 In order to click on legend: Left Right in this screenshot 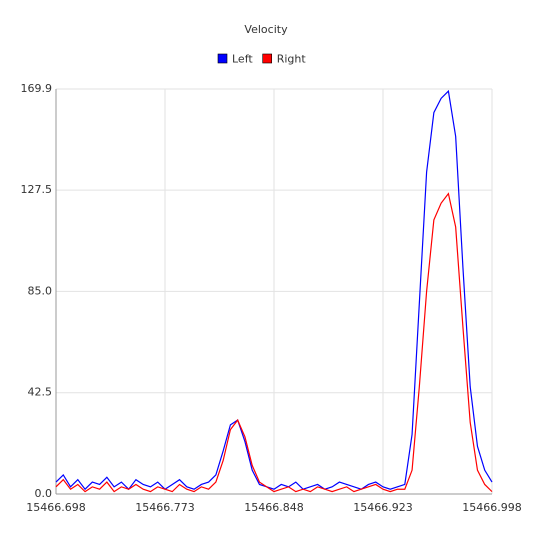, I will do `click(262, 59)`.